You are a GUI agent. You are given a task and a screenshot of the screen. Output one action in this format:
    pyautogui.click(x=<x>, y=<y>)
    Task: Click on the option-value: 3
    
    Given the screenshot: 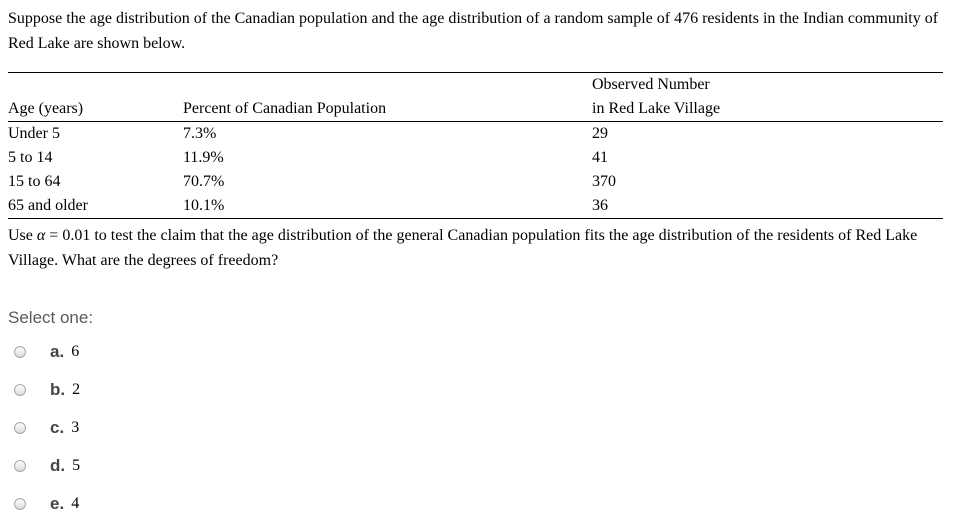 What is the action you would take?
    pyautogui.click(x=75, y=427)
    